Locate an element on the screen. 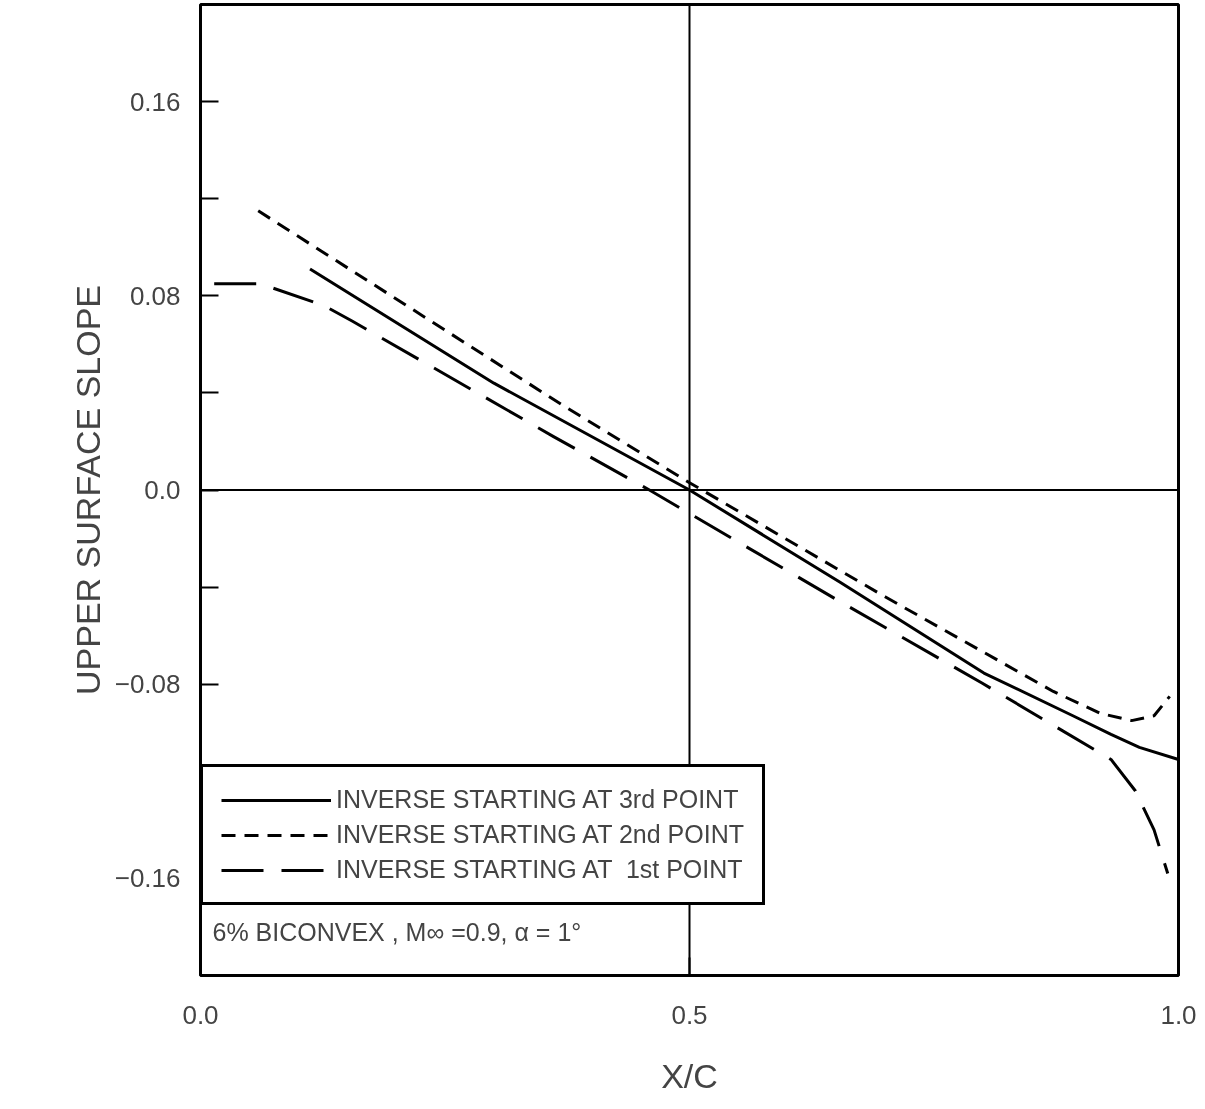  y-tick-label: −0.16 is located at coordinates (147, 878).